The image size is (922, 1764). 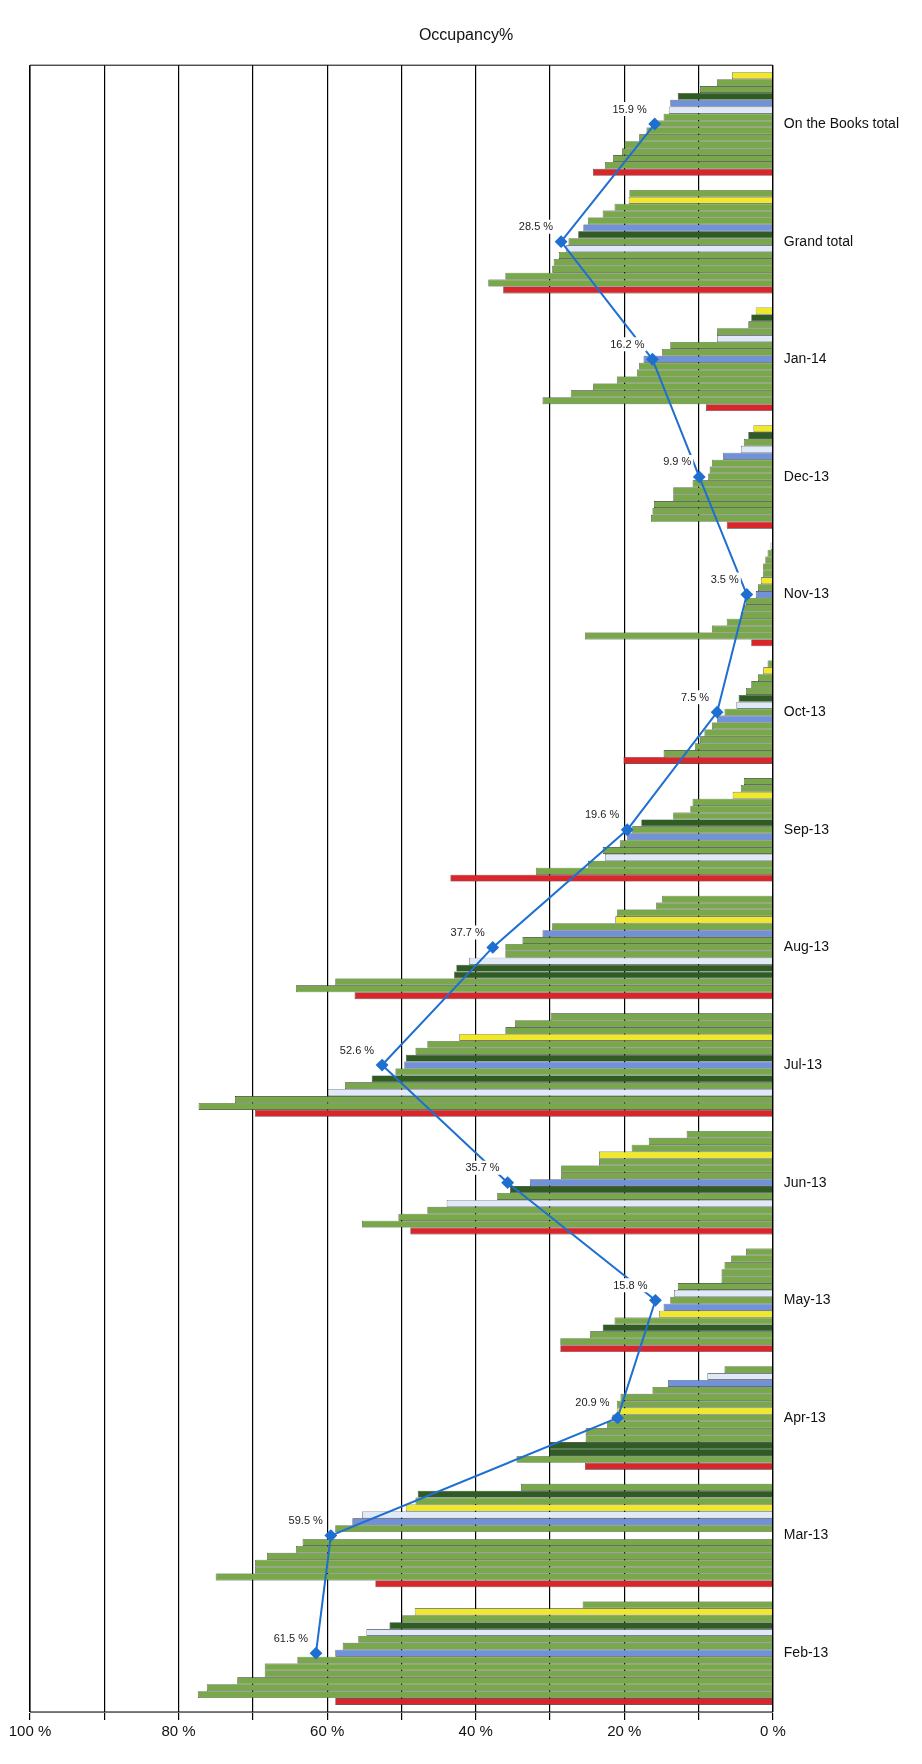 I want to click on data-label: 20.9 %, so click(x=592, y=1402).